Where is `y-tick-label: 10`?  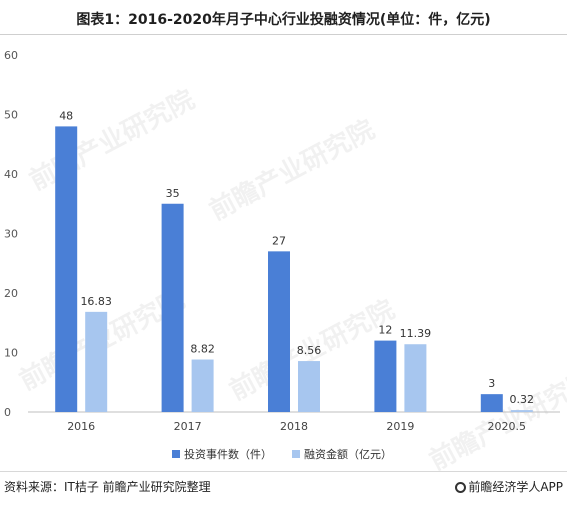
y-tick-label: 10 is located at coordinates (11, 353).